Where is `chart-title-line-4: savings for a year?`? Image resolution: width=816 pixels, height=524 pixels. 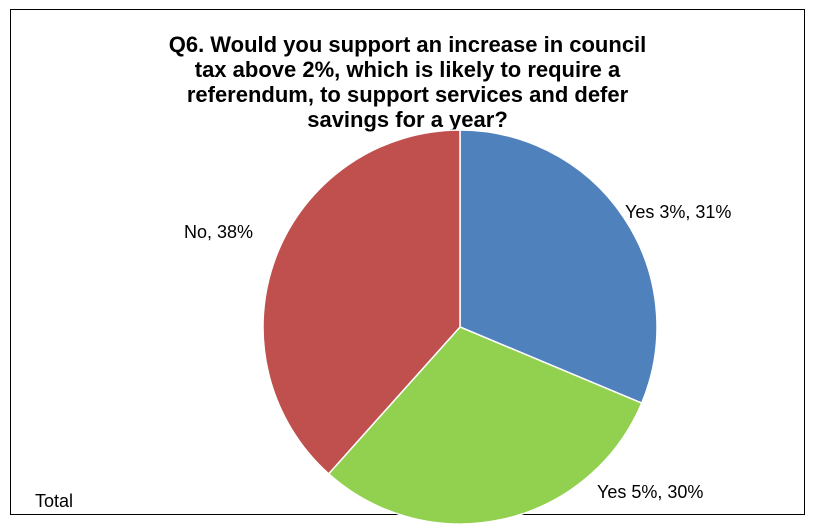
chart-title-line-4: savings for a year? is located at coordinates (407, 119).